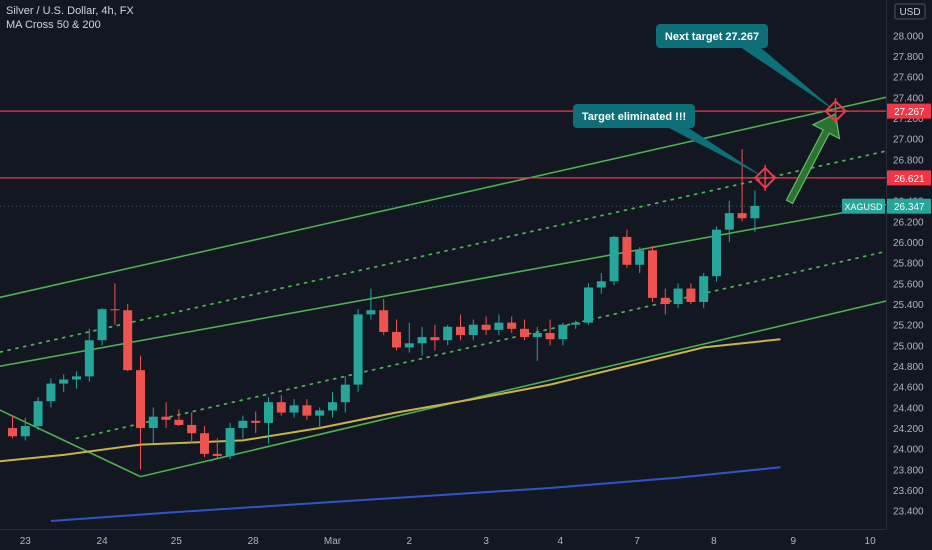 This screenshot has height=550, width=932. What do you see at coordinates (746, 68) in the screenshot?
I see `annotation-callout: Next target 27.267` at bounding box center [746, 68].